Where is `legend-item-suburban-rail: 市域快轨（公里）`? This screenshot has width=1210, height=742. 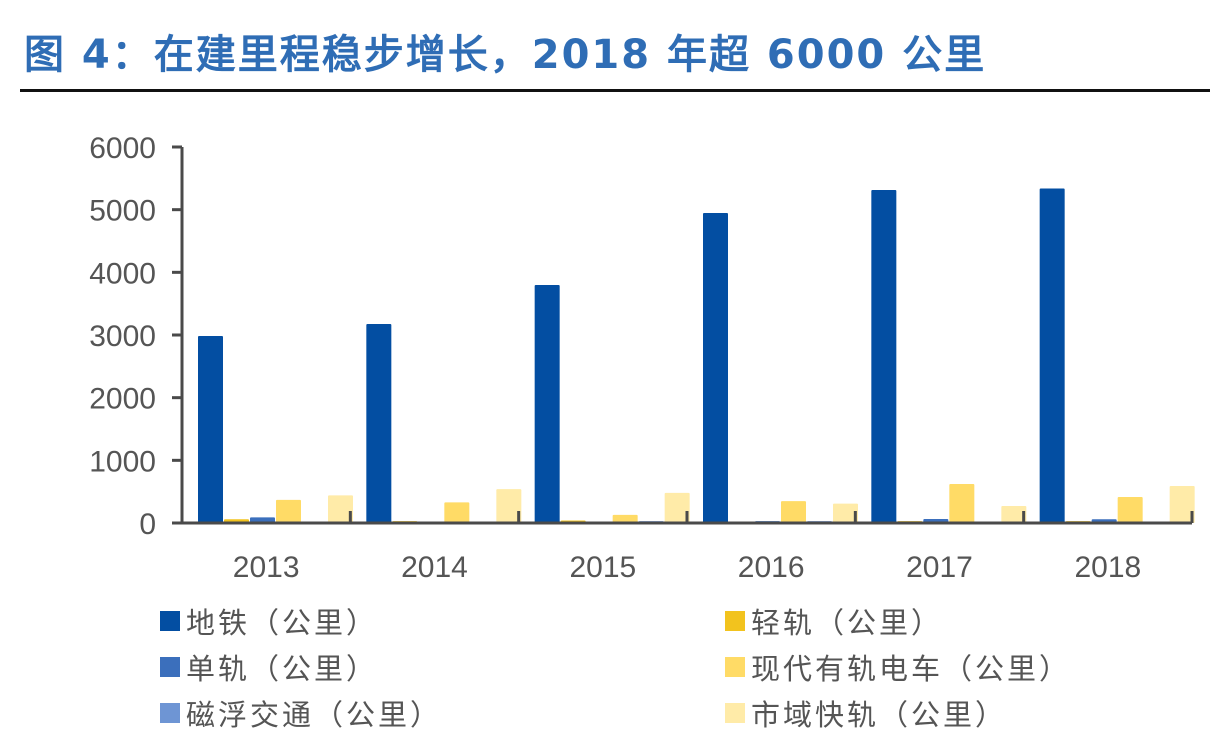
legend-item-suburban-rail: 市域快轨（公里） is located at coordinates (866, 713).